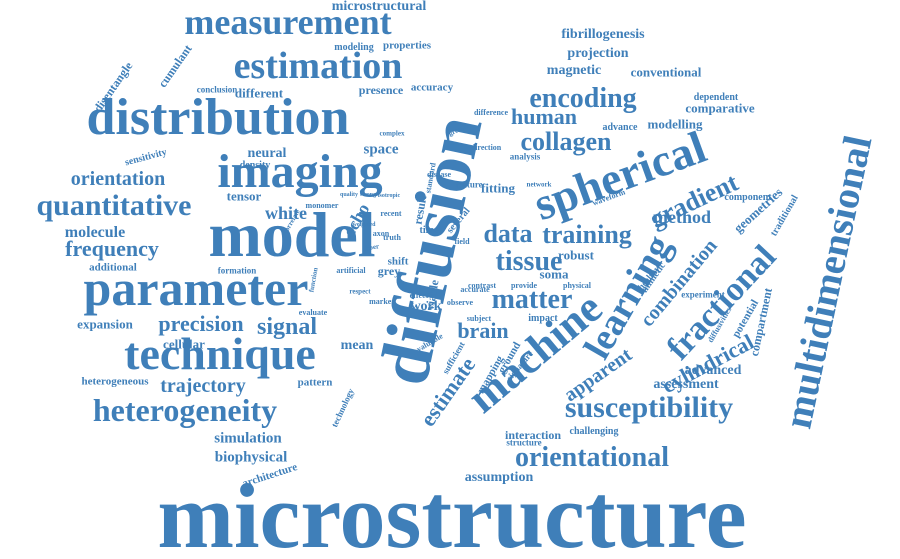 The image size is (900, 559). Describe the element at coordinates (587, 234) in the screenshot. I see `cloud-word-training: training` at that location.